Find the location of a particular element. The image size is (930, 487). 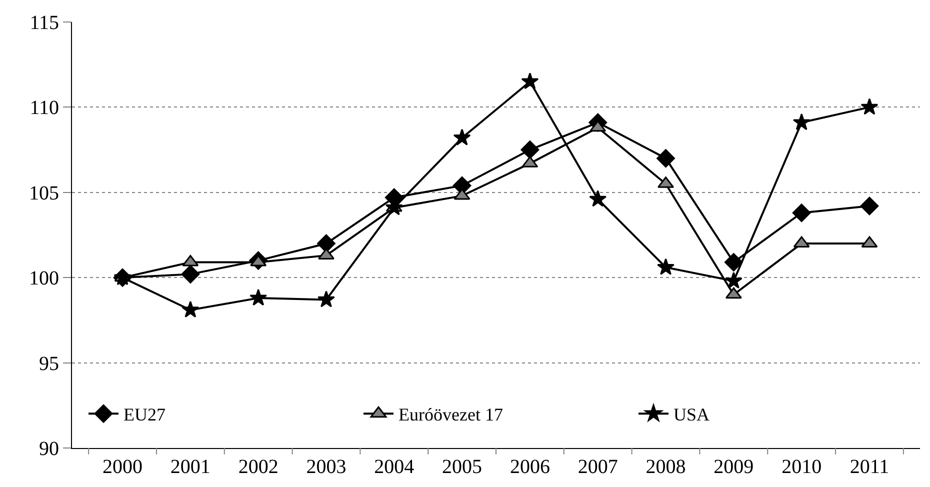

legend-label: USA is located at coordinates (692, 414).